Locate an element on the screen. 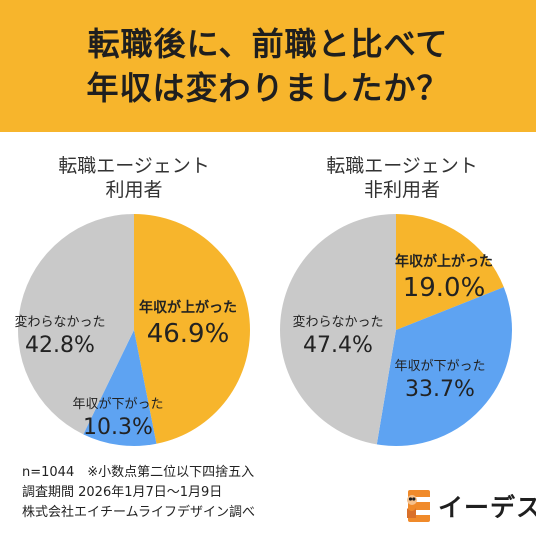 This screenshot has width=536, height=536. brand-logo: イーデス is located at coordinates (470, 506).